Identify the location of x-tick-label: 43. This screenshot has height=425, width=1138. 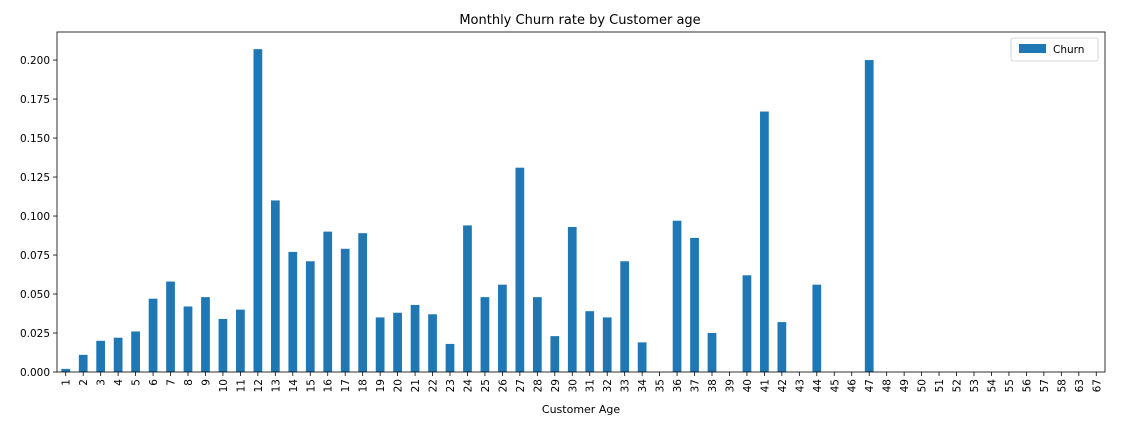
(800, 385).